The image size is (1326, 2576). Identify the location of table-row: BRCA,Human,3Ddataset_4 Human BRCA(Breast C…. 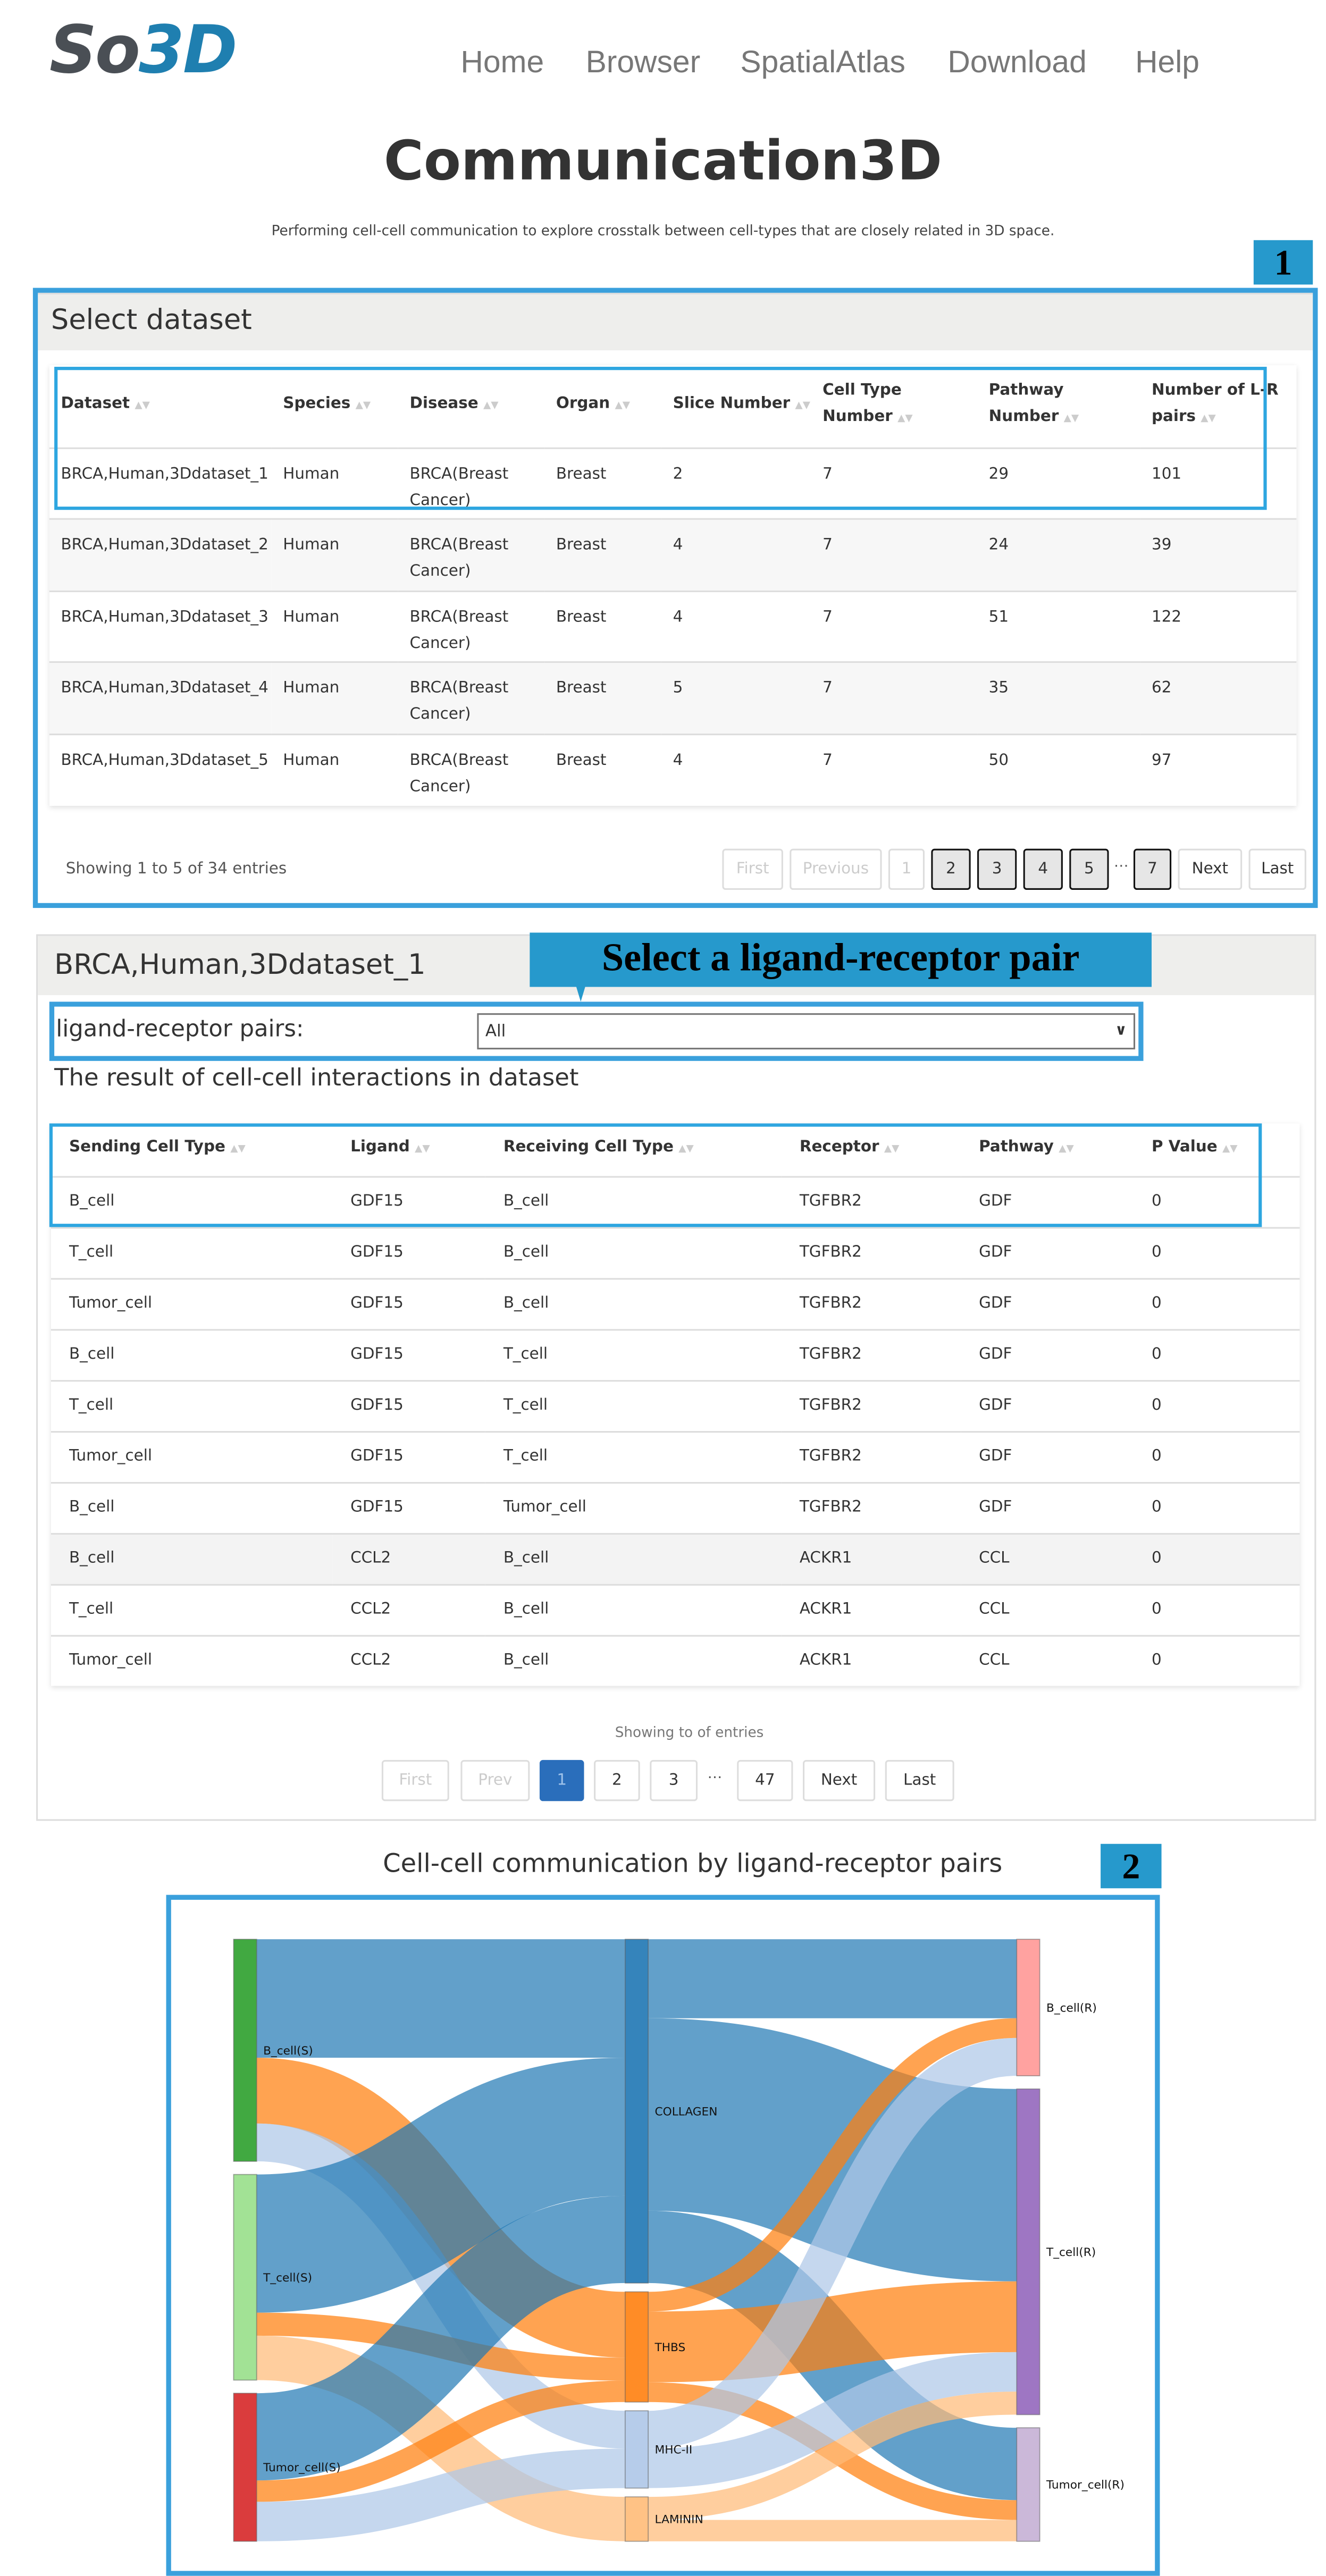
(673, 697).